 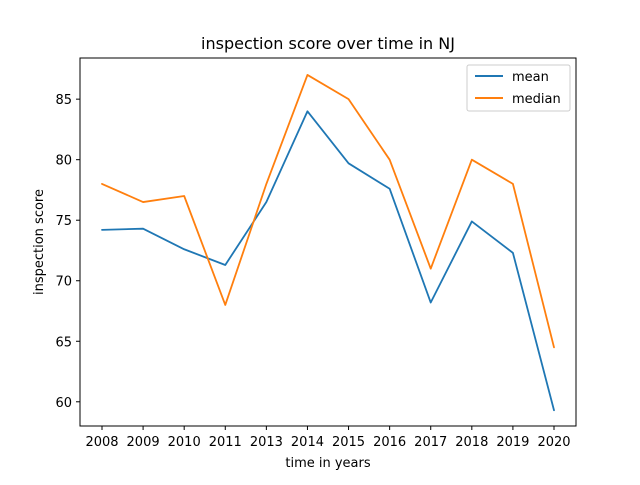 What do you see at coordinates (101, 442) in the screenshot?
I see `x-tick-label: 2008` at bounding box center [101, 442].